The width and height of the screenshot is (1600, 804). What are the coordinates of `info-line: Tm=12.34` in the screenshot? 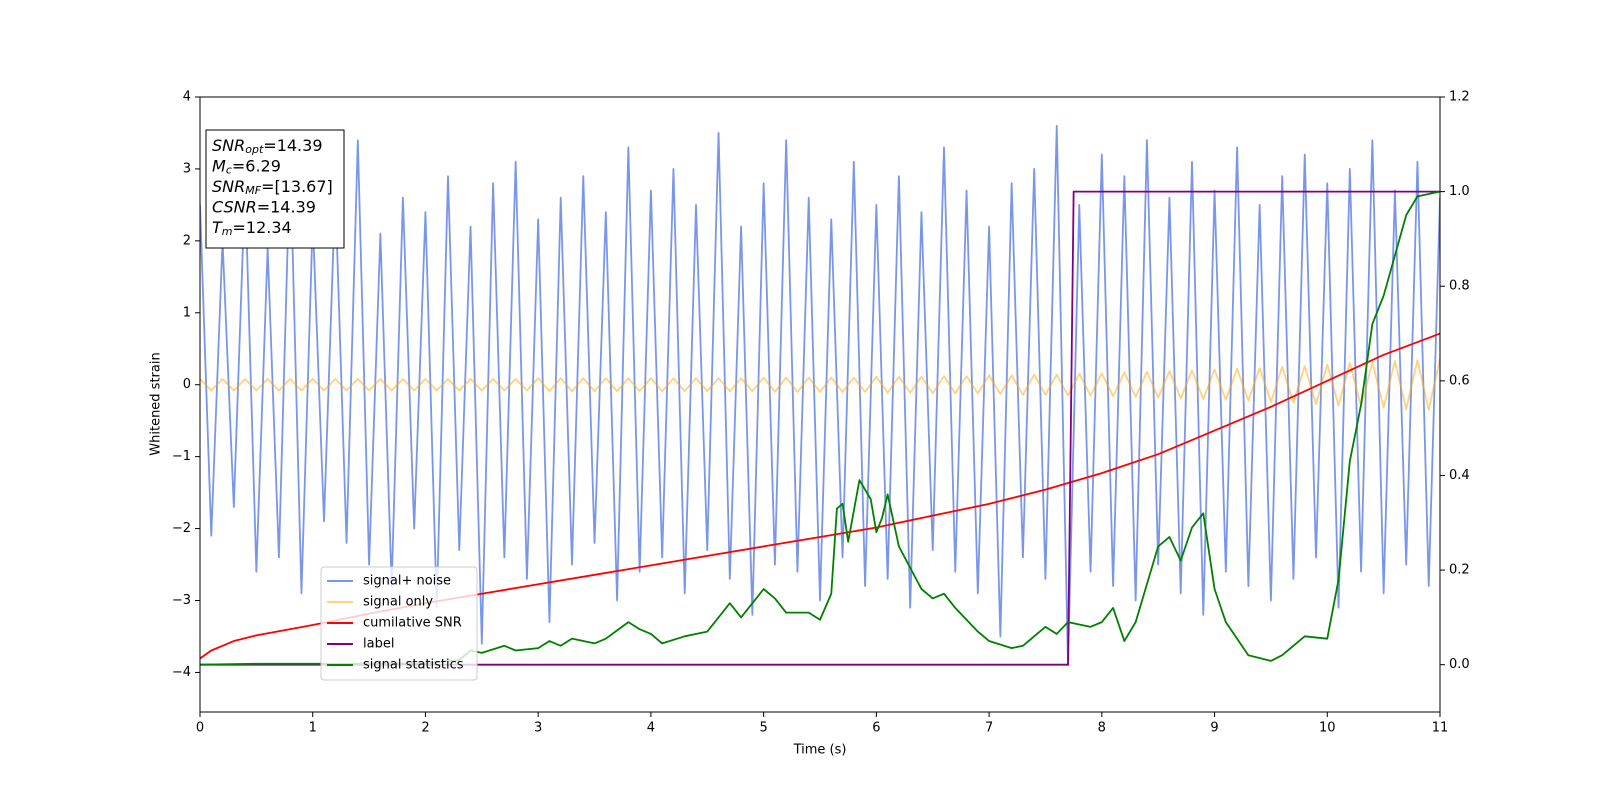 It's located at (252, 228).